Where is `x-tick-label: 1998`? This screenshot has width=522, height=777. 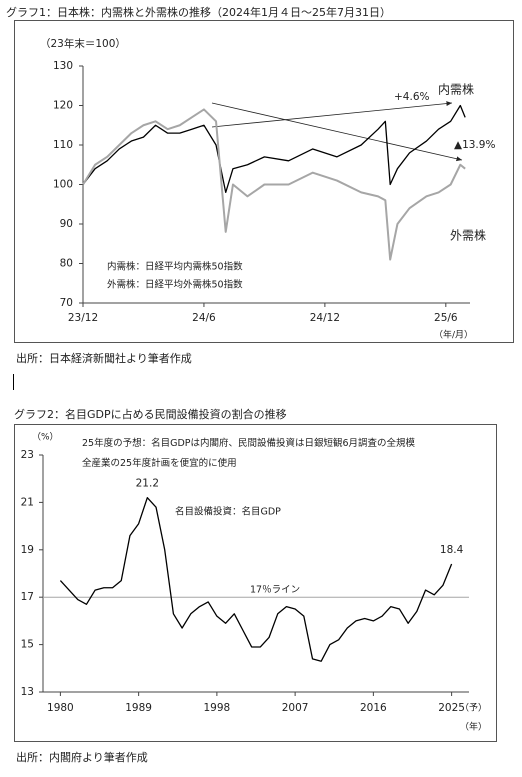 x-tick-label: 1998 is located at coordinates (217, 708).